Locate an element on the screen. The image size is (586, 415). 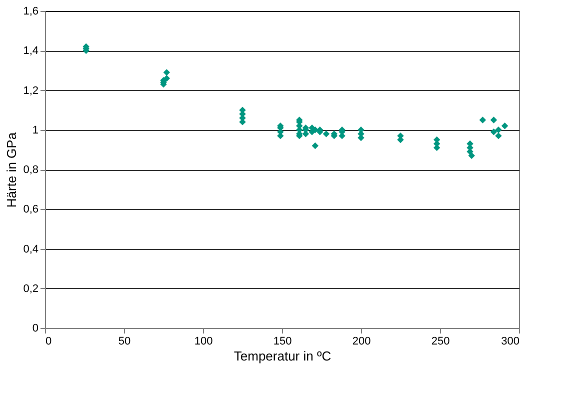
y-tick-label: 0 is located at coordinates (35, 328).